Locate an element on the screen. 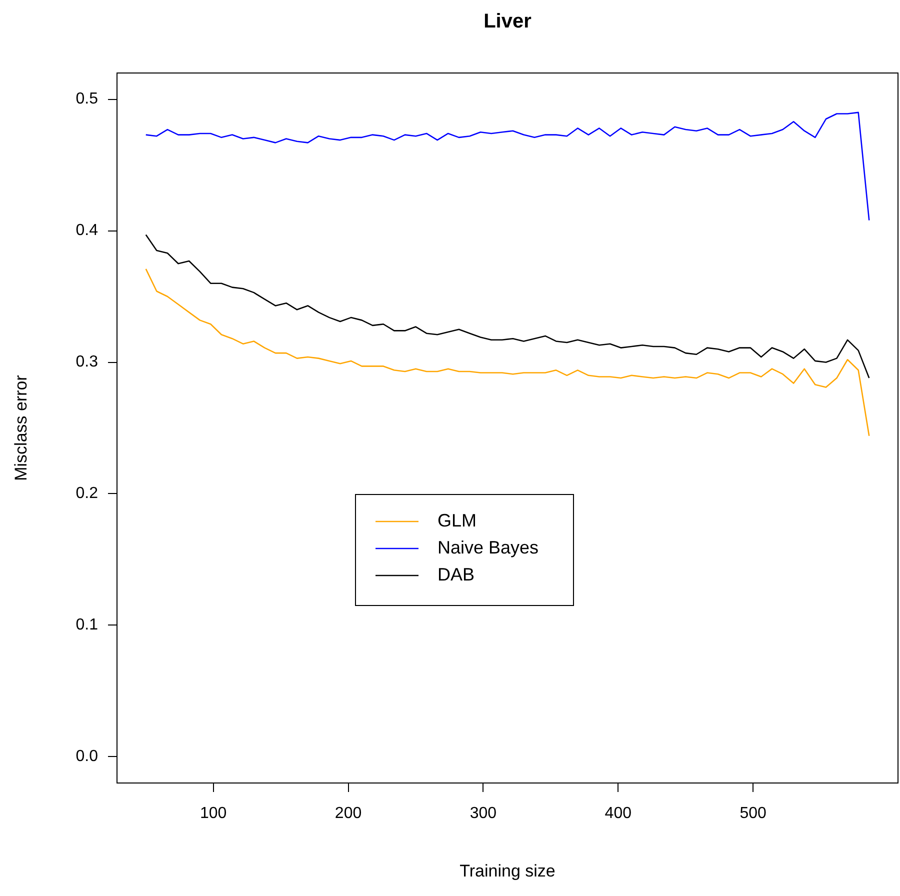 The image size is (900, 896). legend-label: DAB is located at coordinates (456, 574).